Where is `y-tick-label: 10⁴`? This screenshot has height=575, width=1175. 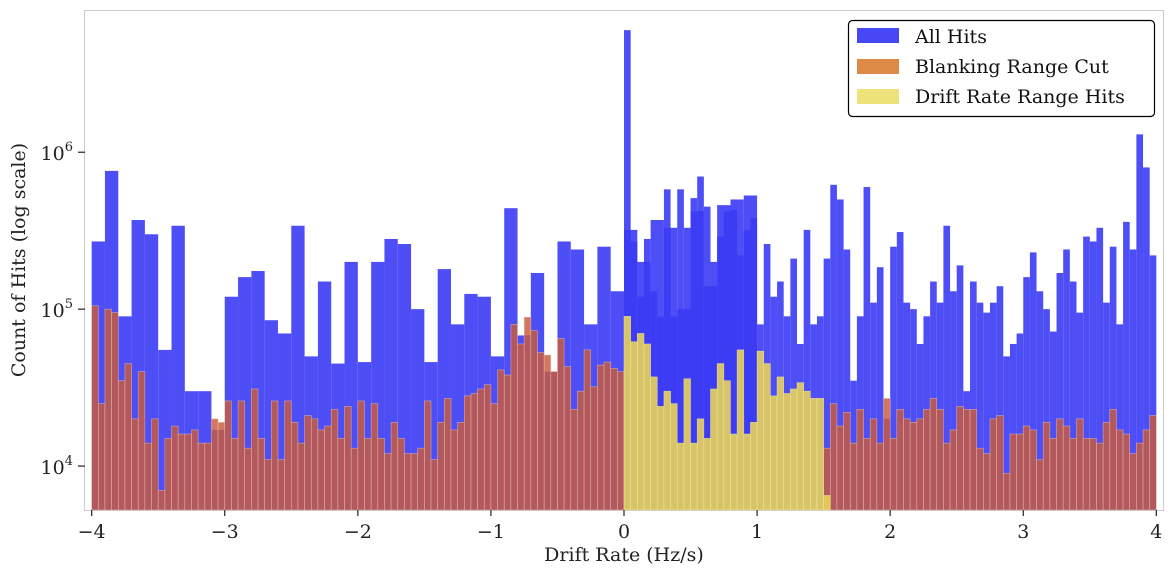 y-tick-label: 10⁴ is located at coordinates (57, 466).